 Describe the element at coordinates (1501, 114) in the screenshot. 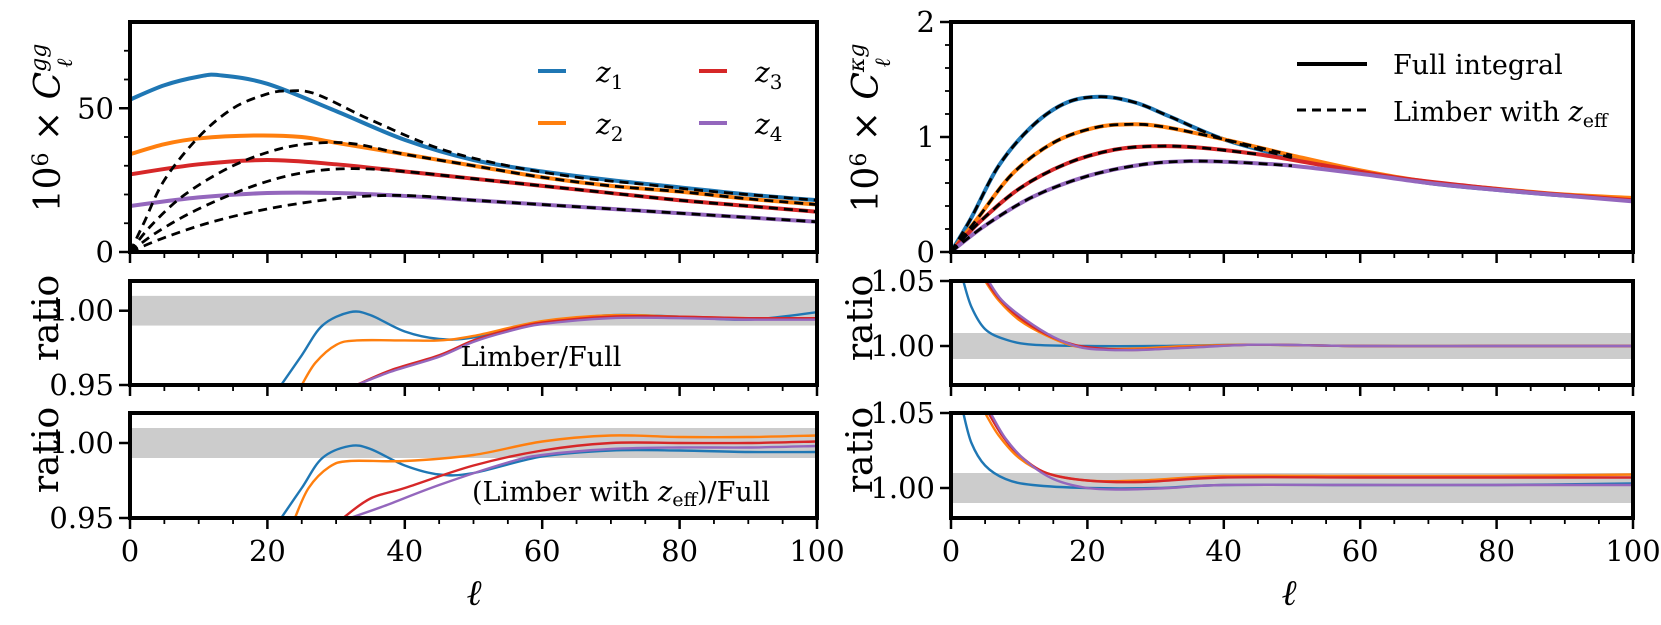

I see `legend-label-limber: Limber with zeff` at that location.